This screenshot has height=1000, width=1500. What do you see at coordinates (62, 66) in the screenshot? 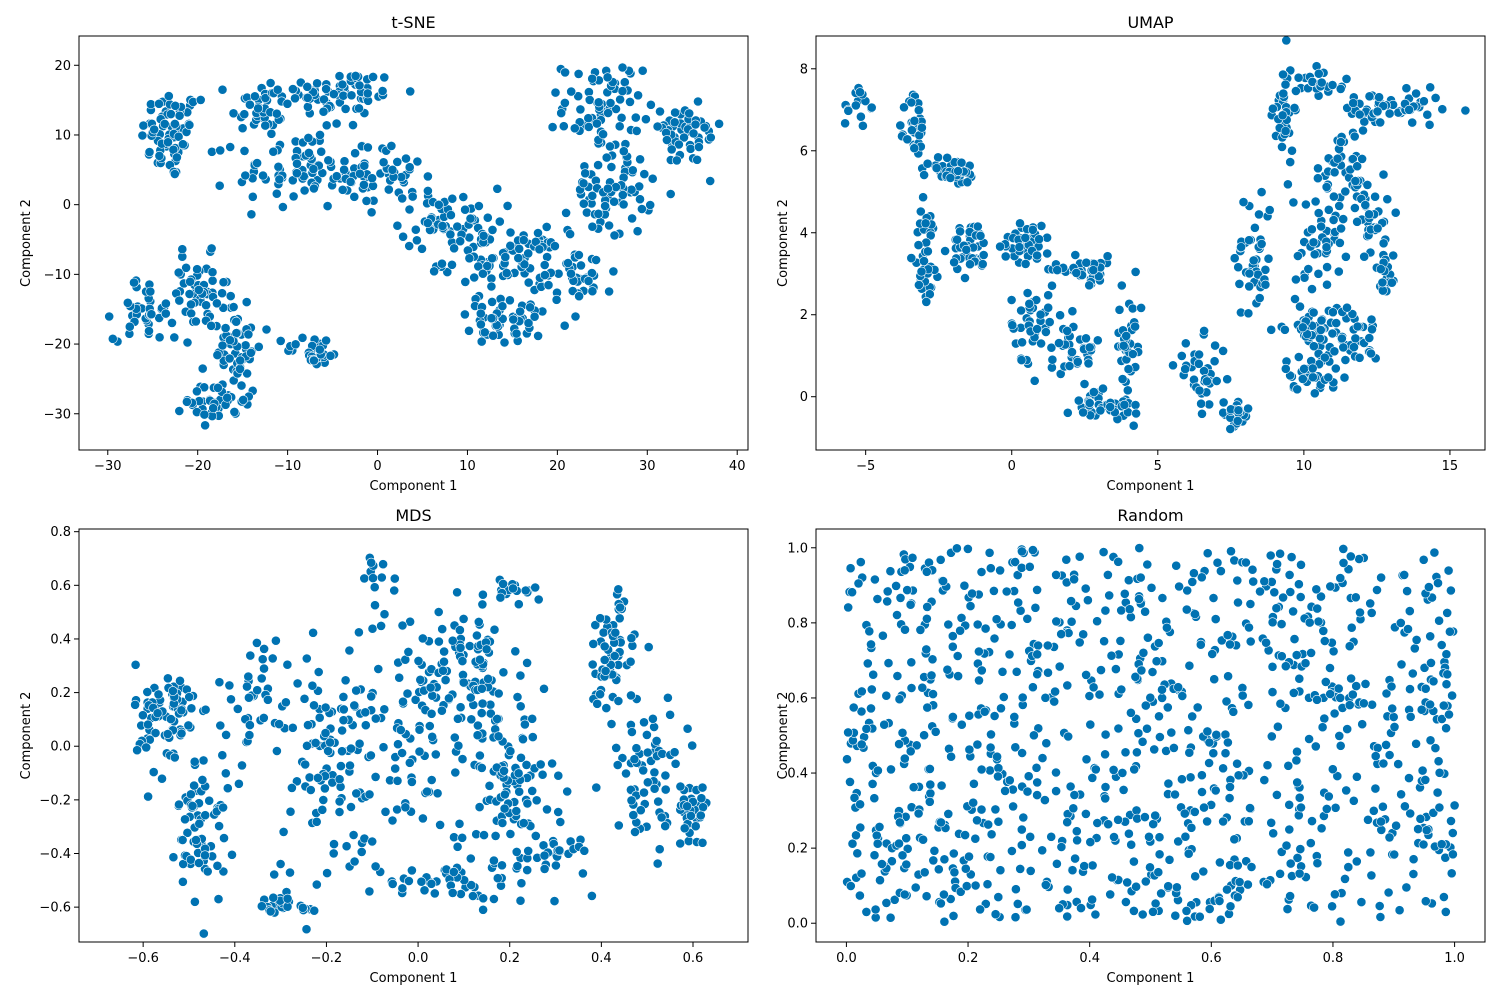
I see `y-tick-label: 20` at bounding box center [62, 66].